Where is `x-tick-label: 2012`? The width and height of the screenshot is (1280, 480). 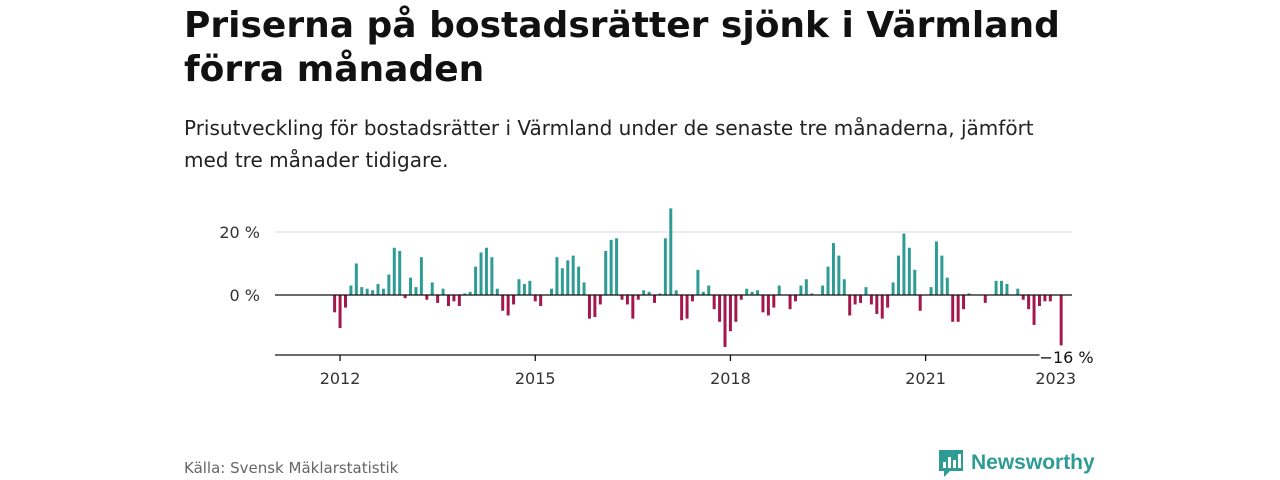
x-tick-label: 2012 is located at coordinates (340, 378).